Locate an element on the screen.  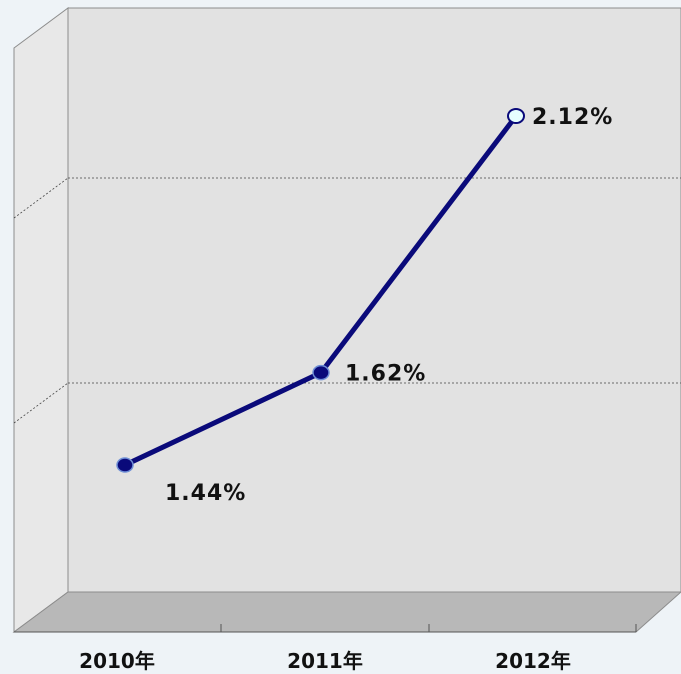
data-label: 2.12% is located at coordinates (572, 117).